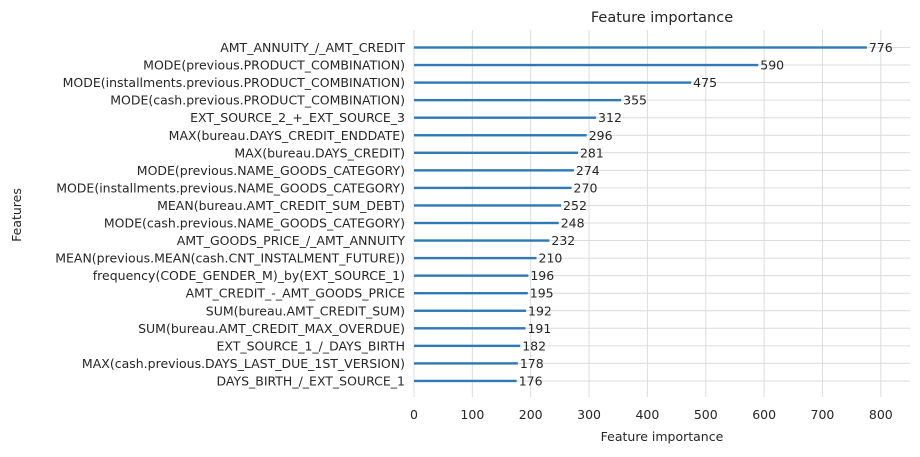 The image size is (920, 457). I want to click on bar-value-label: 475, so click(705, 82).